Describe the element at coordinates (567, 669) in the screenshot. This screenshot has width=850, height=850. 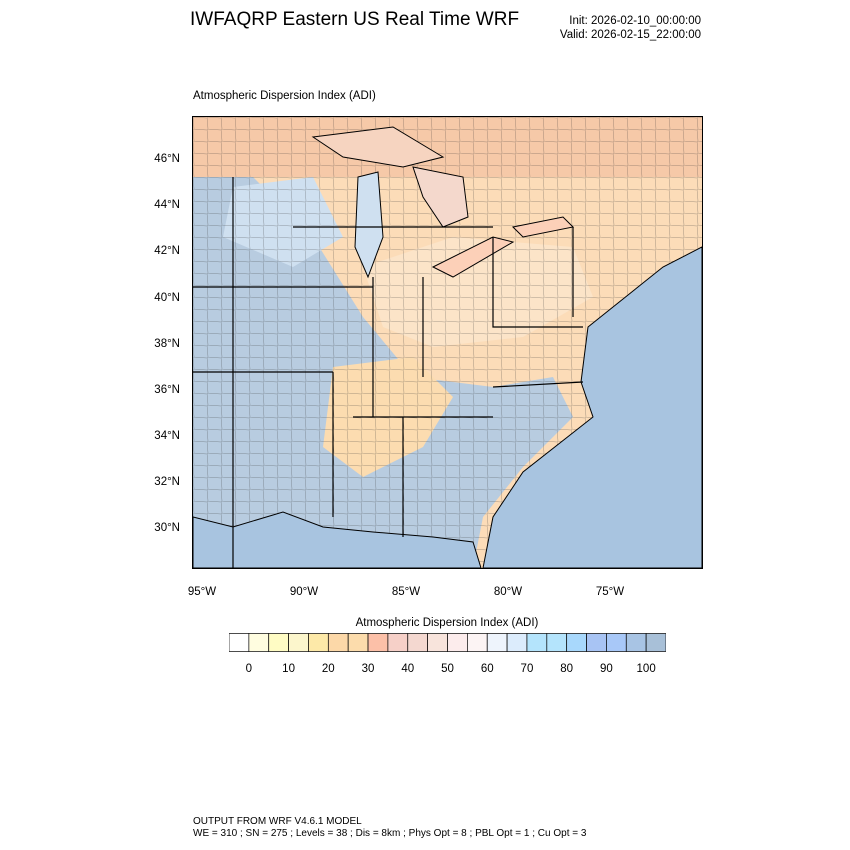
I see `colorbar-label: 80` at that location.